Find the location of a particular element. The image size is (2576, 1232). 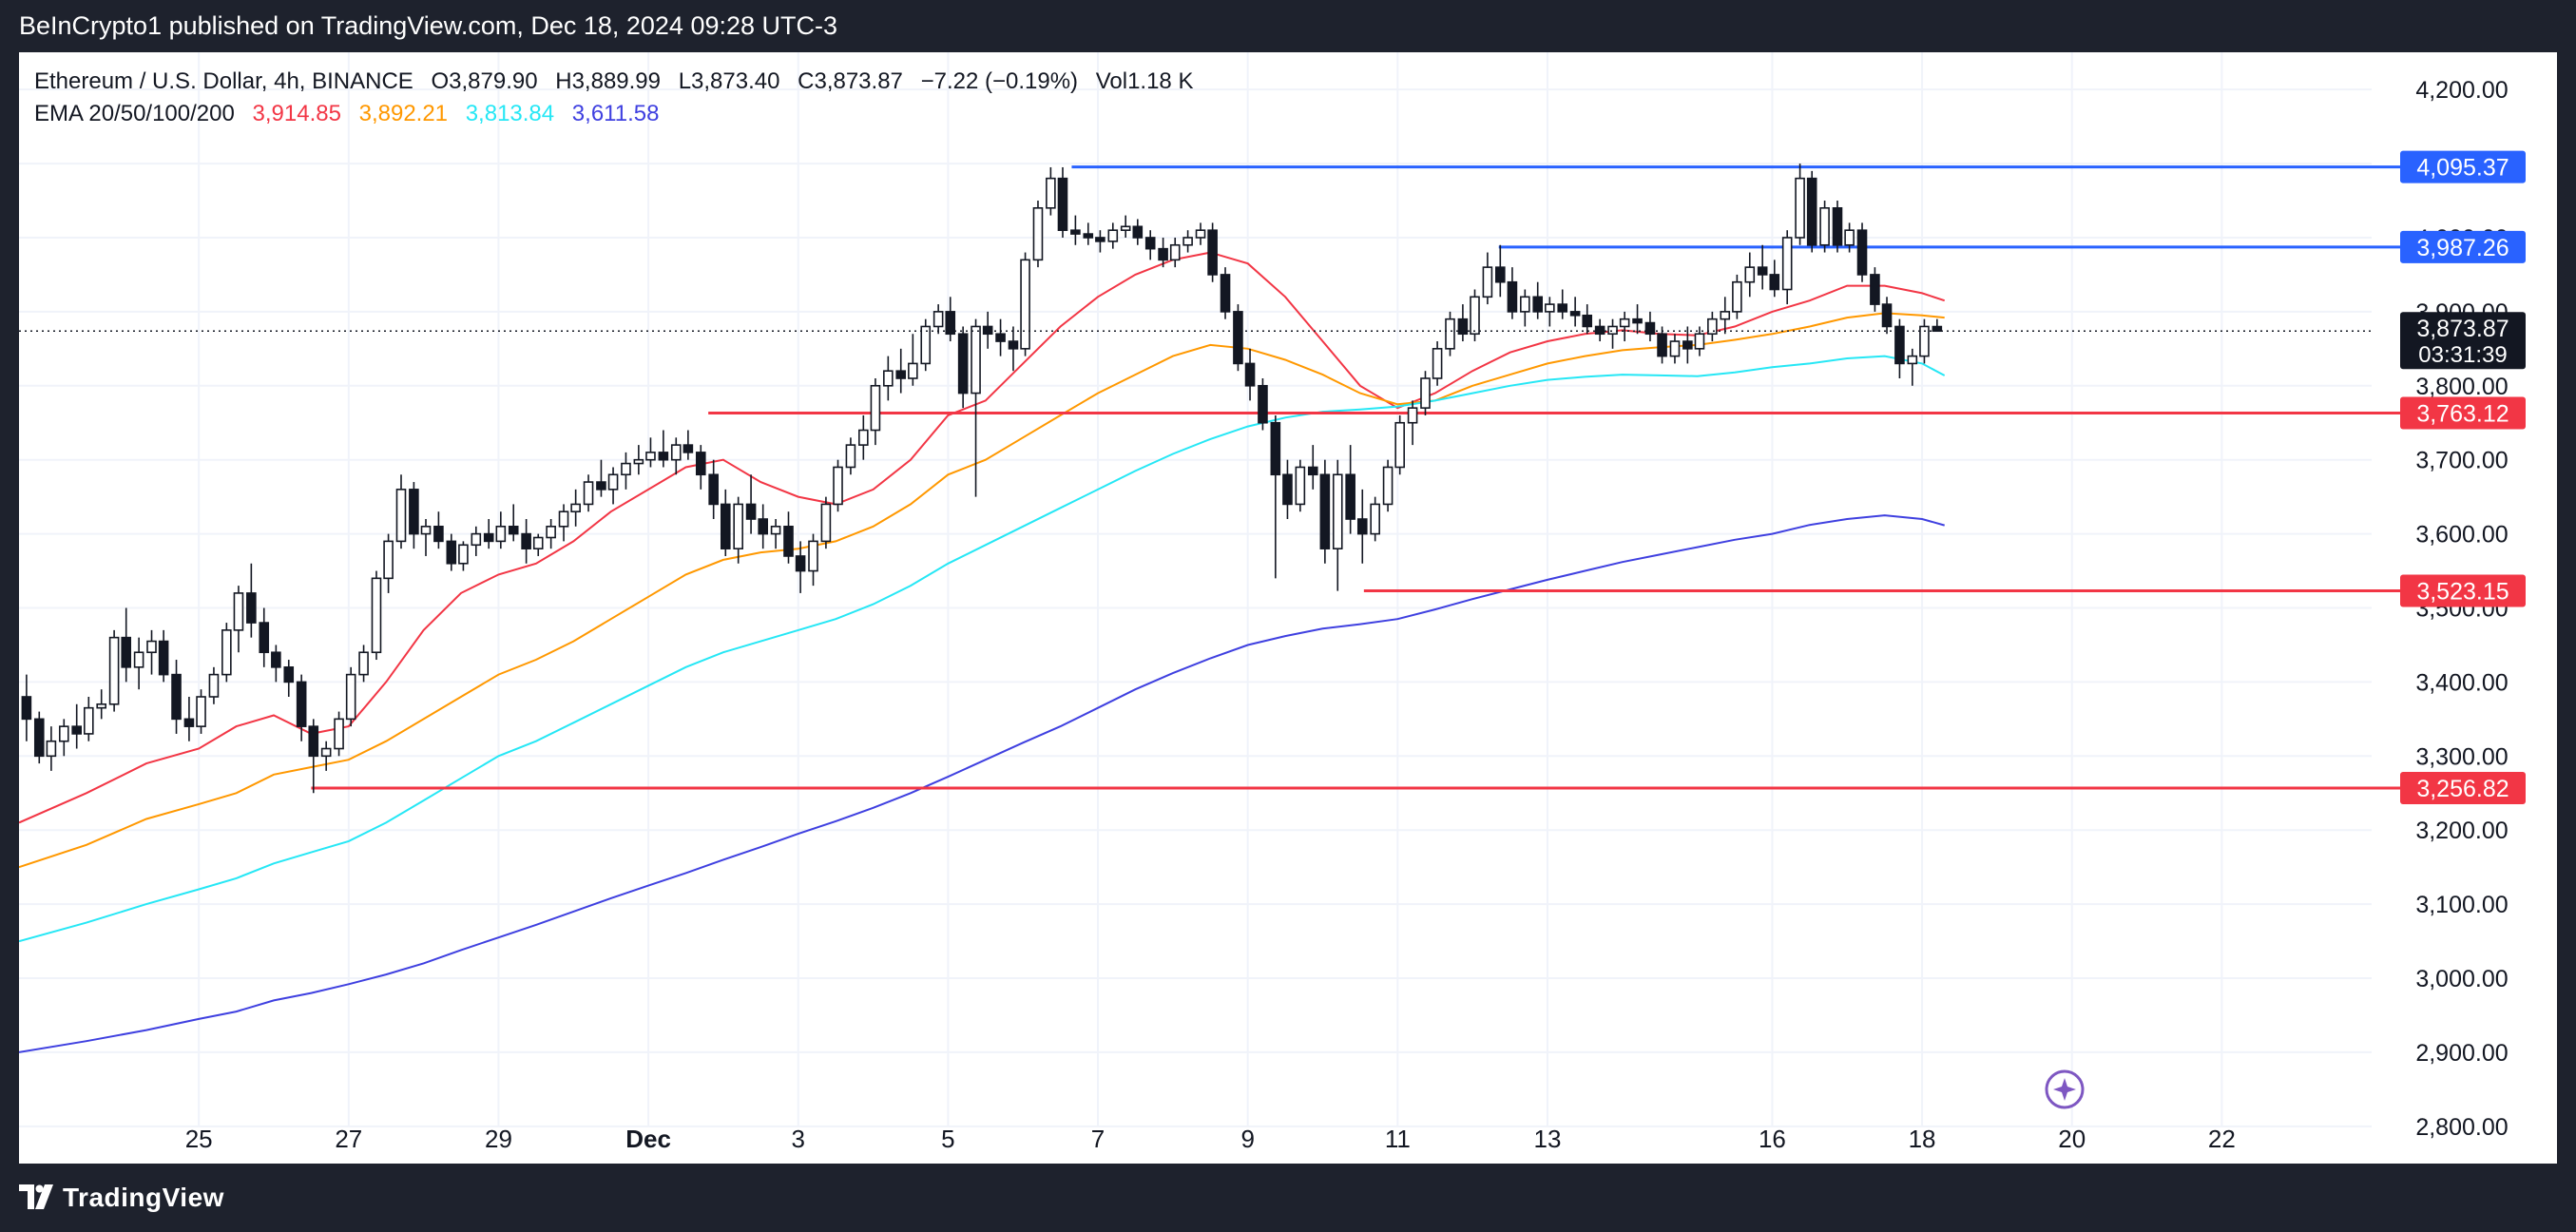

price-tick-label: 3,600.00 is located at coordinates (2462, 535).